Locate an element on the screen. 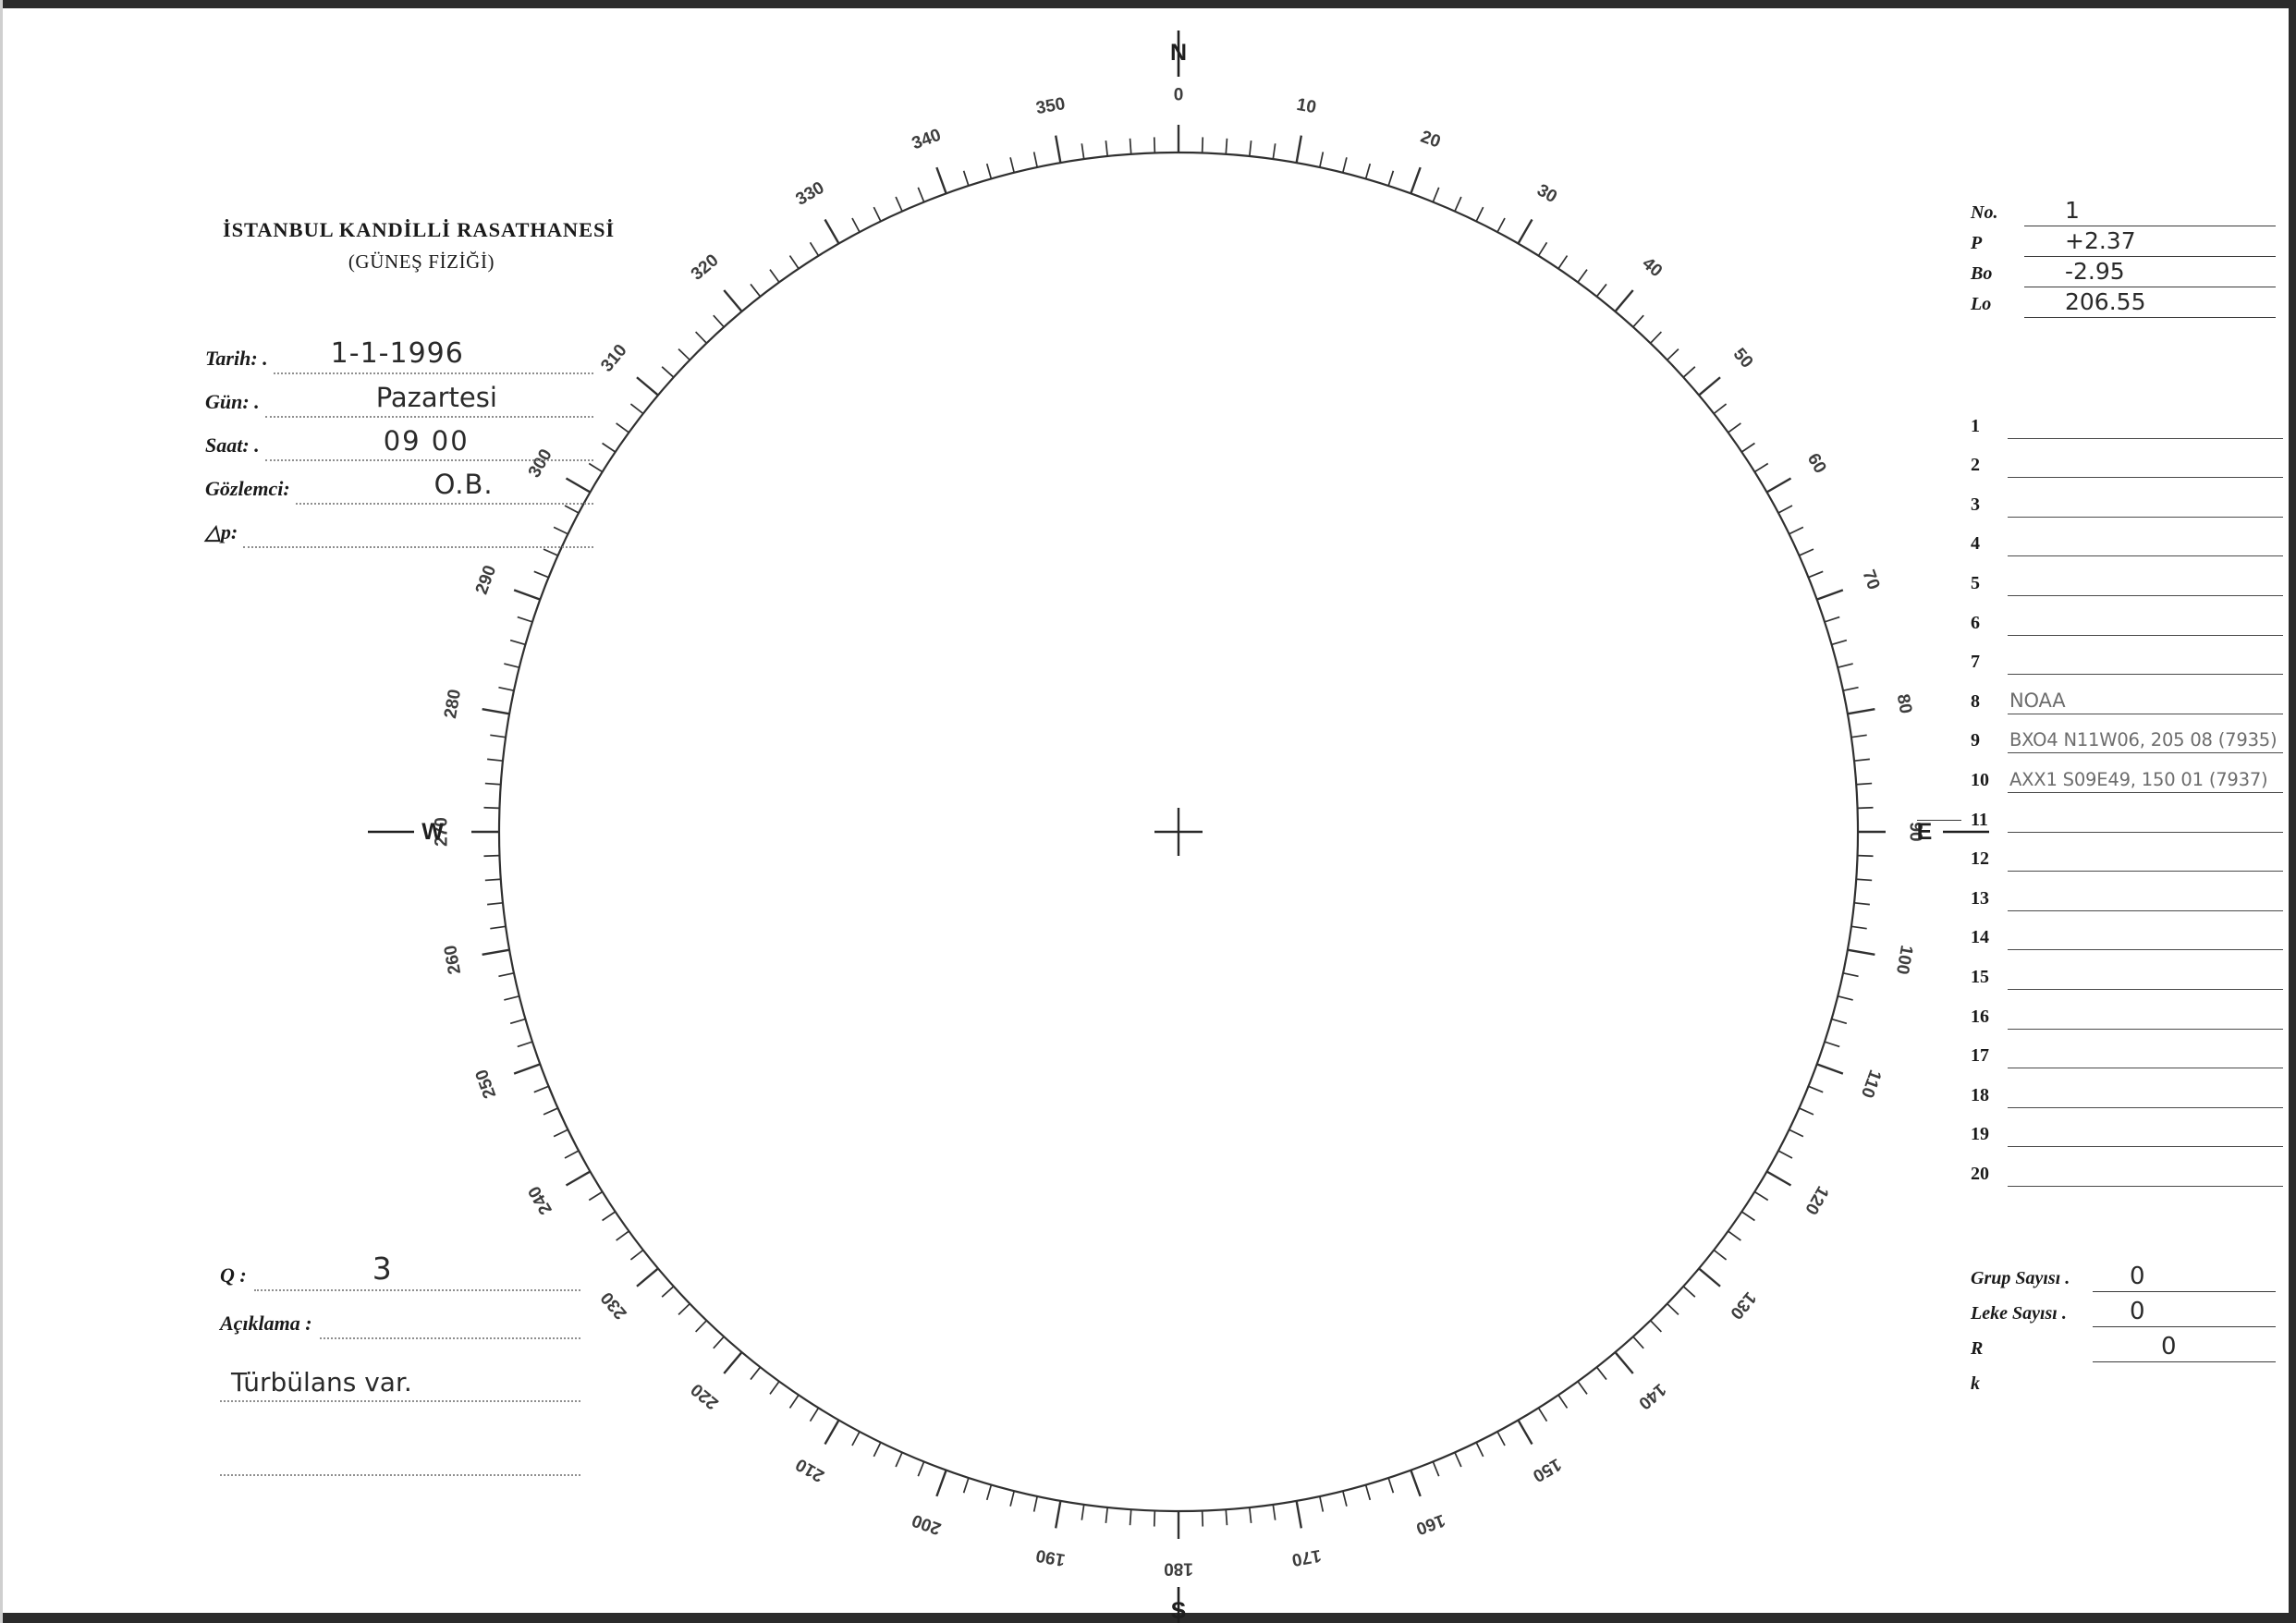  total-label: k is located at coordinates (1976, 1384).